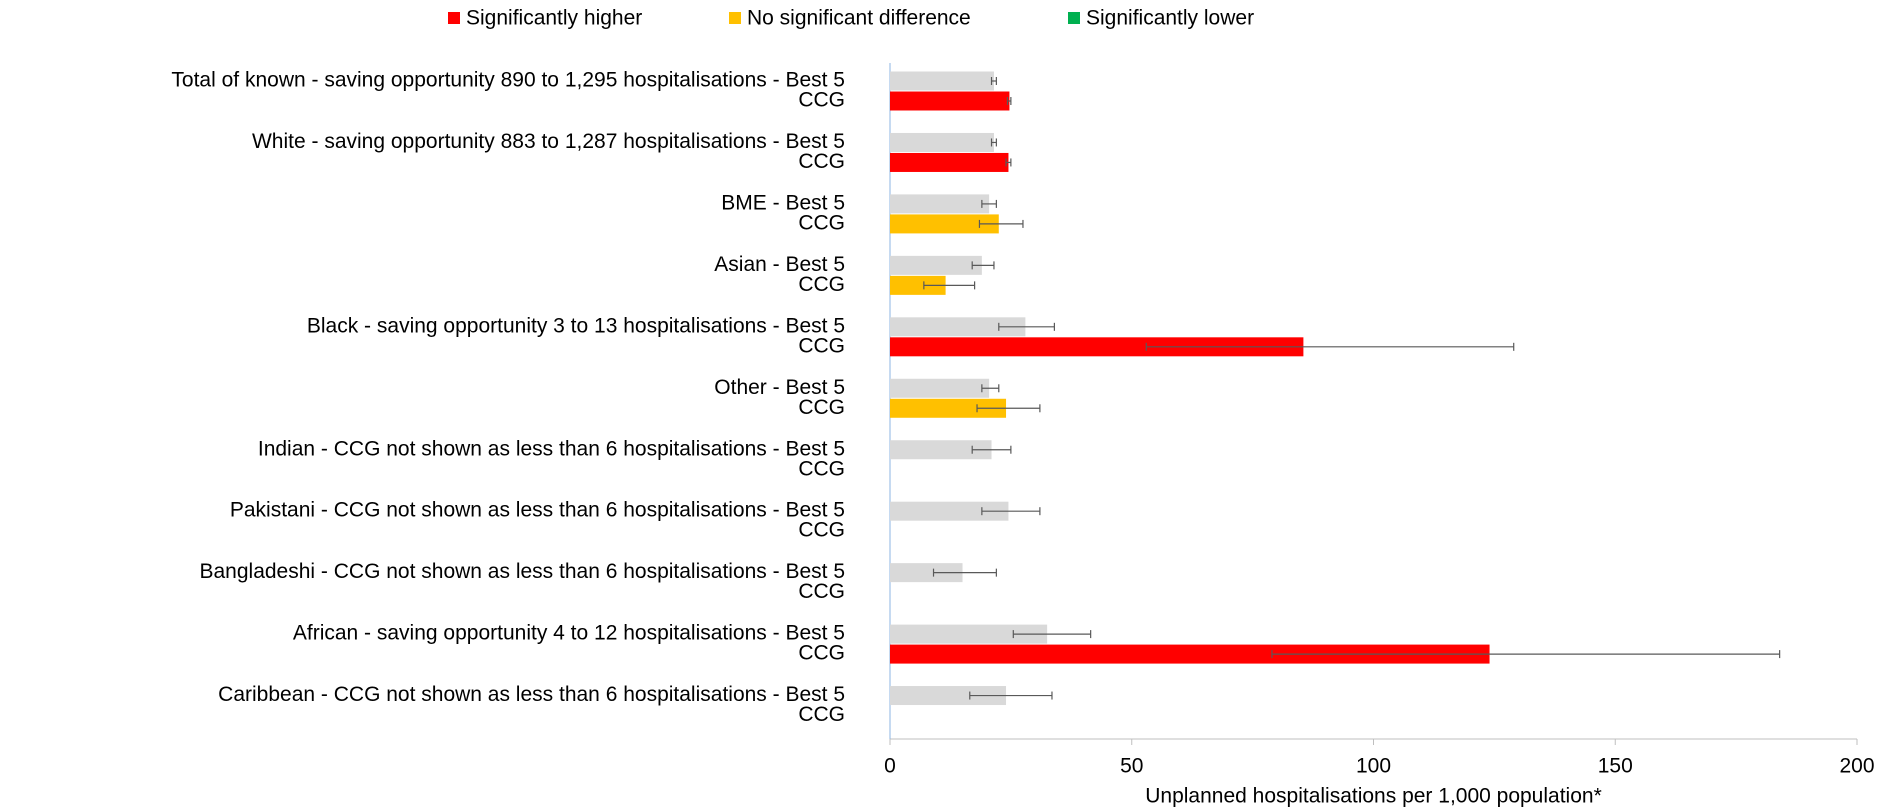 This screenshot has height=810, width=1899. Describe the element at coordinates (1170, 18) in the screenshot. I see `legend-label: Significantly lower` at that location.